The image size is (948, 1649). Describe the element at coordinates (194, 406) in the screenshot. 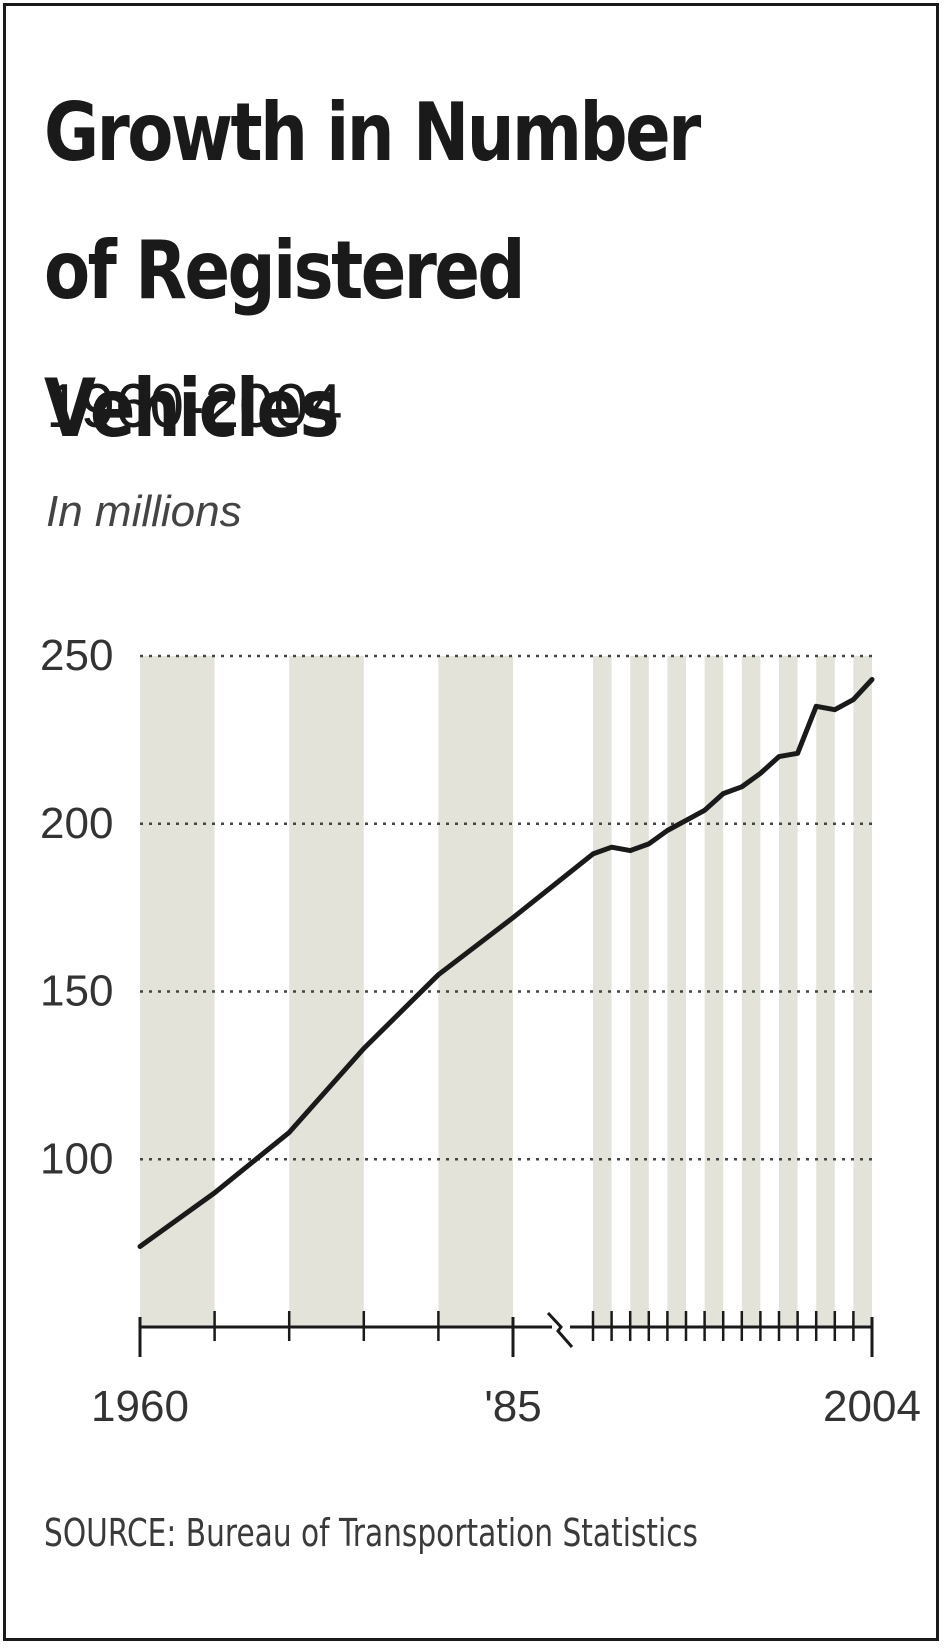

I see `chart-subtitle: 1960-2004` at that location.